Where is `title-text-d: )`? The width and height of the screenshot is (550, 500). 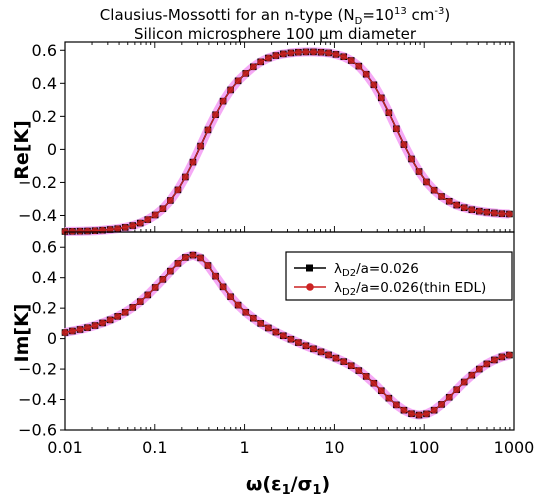
title-text-d: ) is located at coordinates (447, 15).